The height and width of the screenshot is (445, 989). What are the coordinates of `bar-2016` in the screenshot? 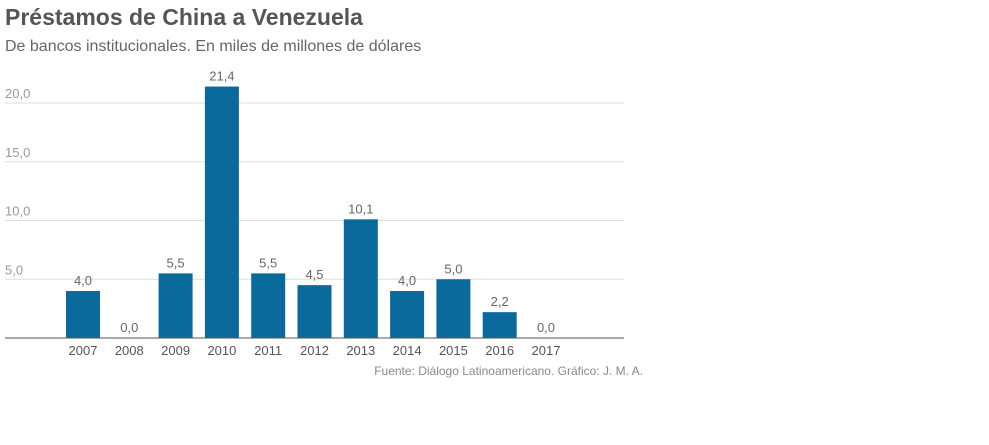 It's located at (499, 325).